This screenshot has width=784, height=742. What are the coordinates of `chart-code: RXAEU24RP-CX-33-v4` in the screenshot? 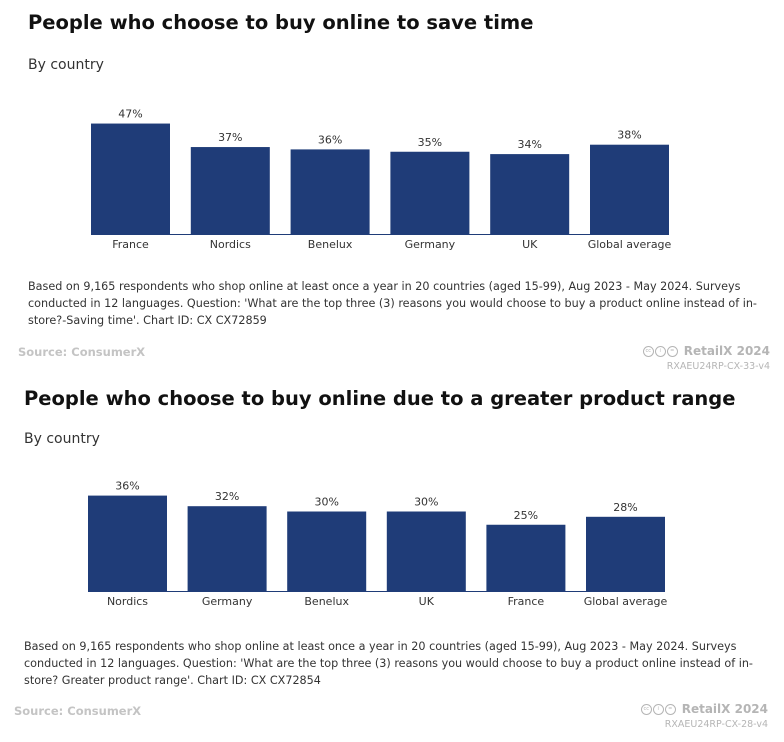 It's located at (718, 366).